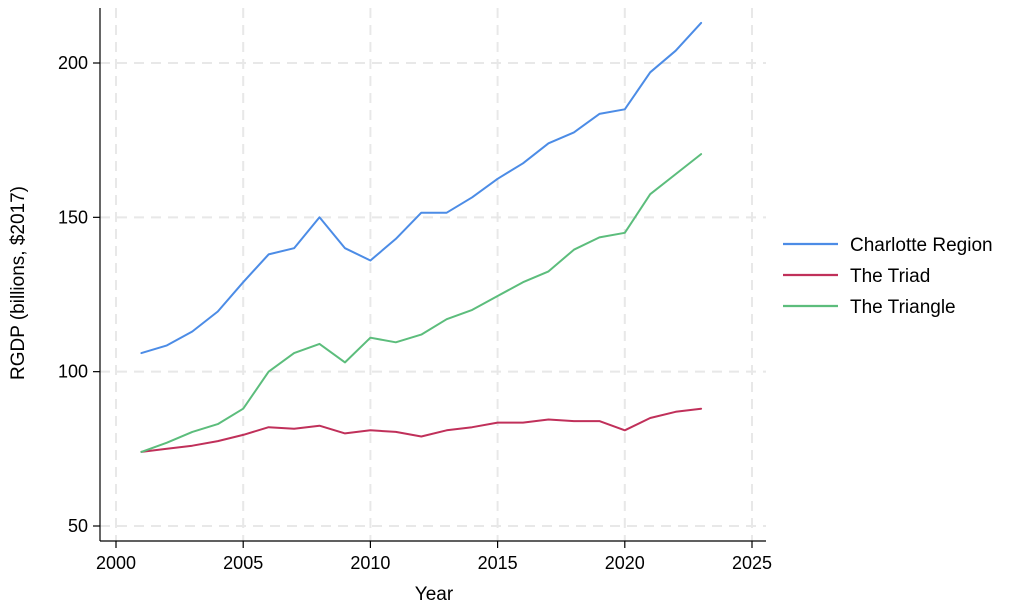  Describe the element at coordinates (73, 372) in the screenshot. I see `y-tick-label: 100` at that location.